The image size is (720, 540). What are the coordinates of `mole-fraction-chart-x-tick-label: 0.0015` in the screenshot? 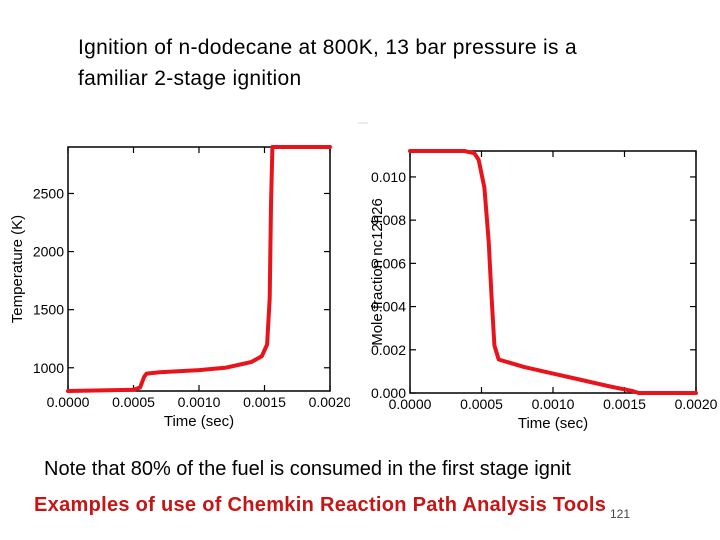 It's located at (624, 404).